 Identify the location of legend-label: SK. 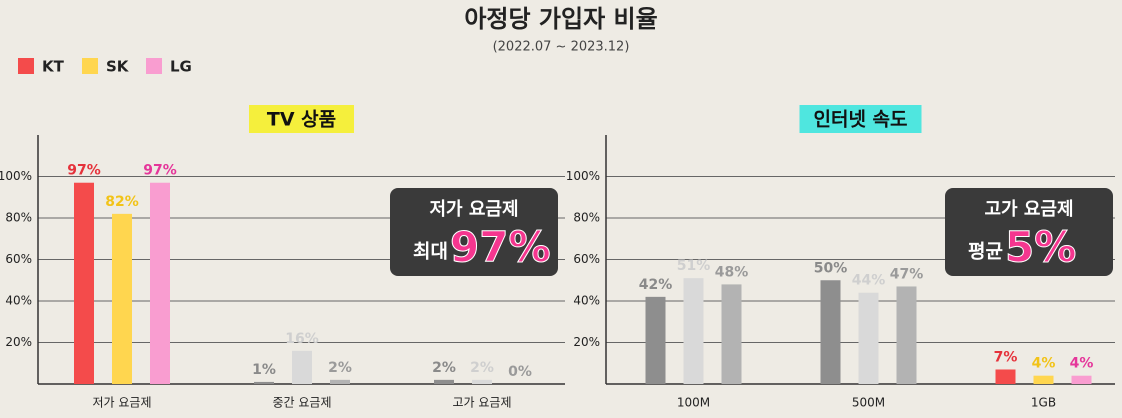
(118, 67).